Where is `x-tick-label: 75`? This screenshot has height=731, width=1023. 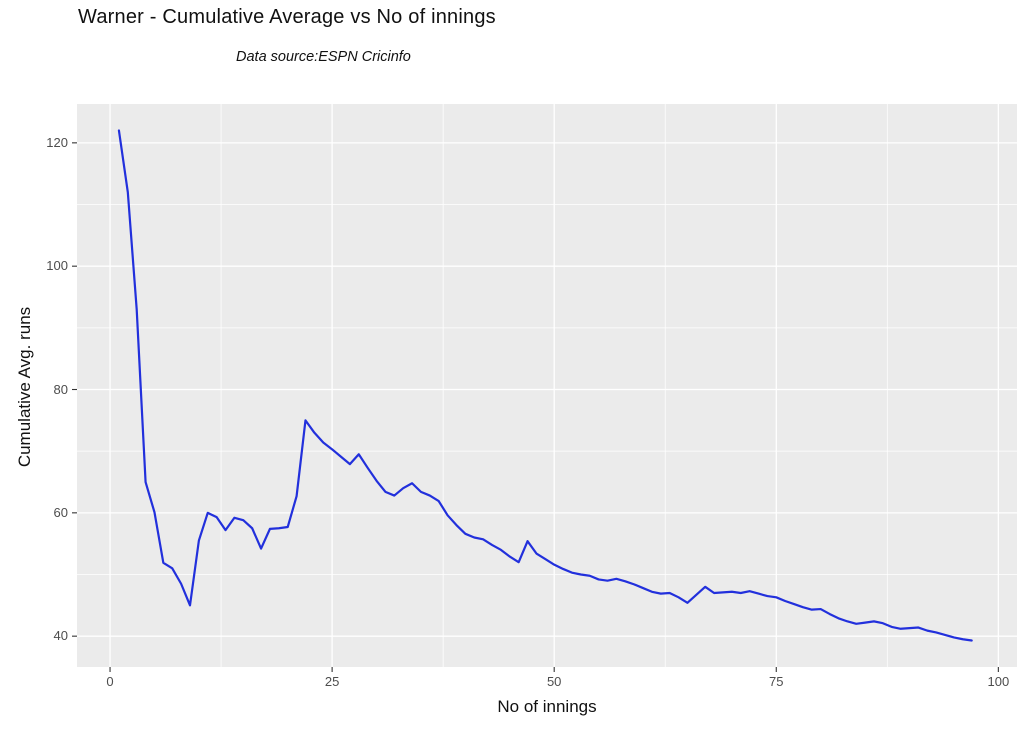
x-tick-label: 75 is located at coordinates (776, 681).